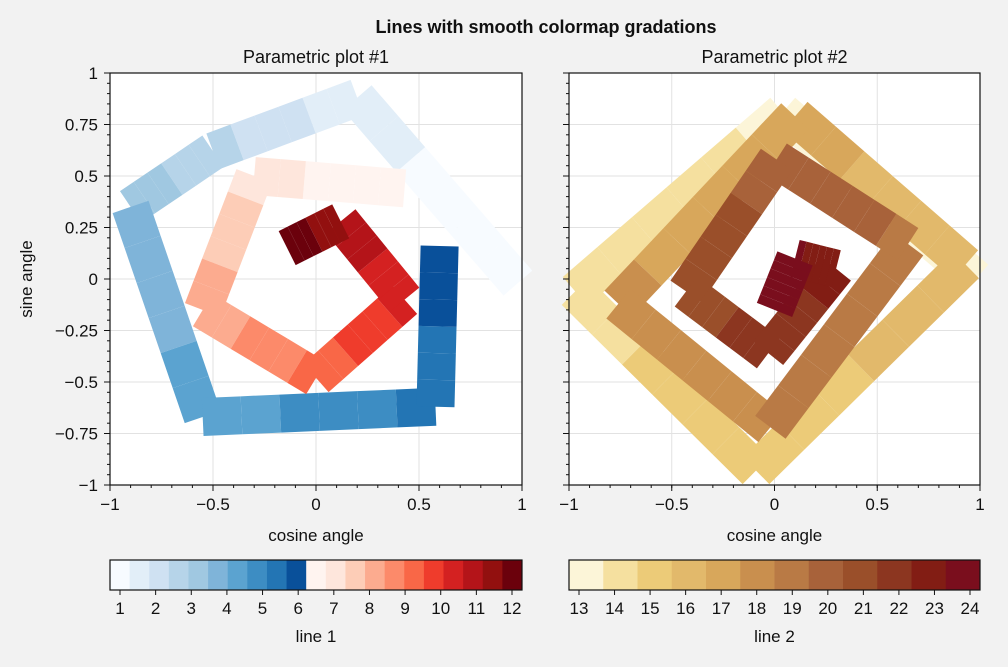 Image resolution: width=1008 pixels, height=667 pixels. What do you see at coordinates (934, 608) in the screenshot?
I see `colorbar-tick-label: 23` at bounding box center [934, 608].